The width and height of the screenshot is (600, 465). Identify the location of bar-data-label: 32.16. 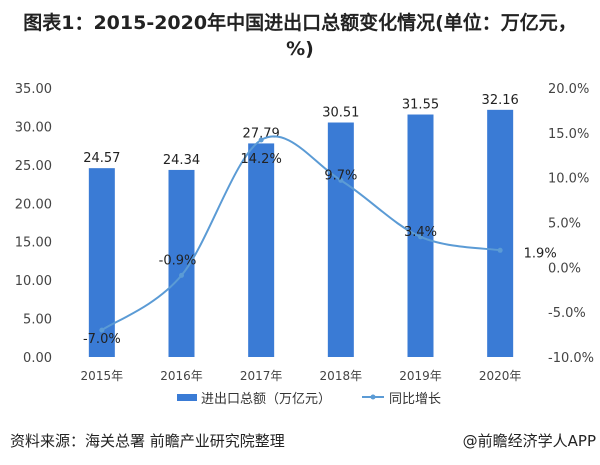
(500, 100).